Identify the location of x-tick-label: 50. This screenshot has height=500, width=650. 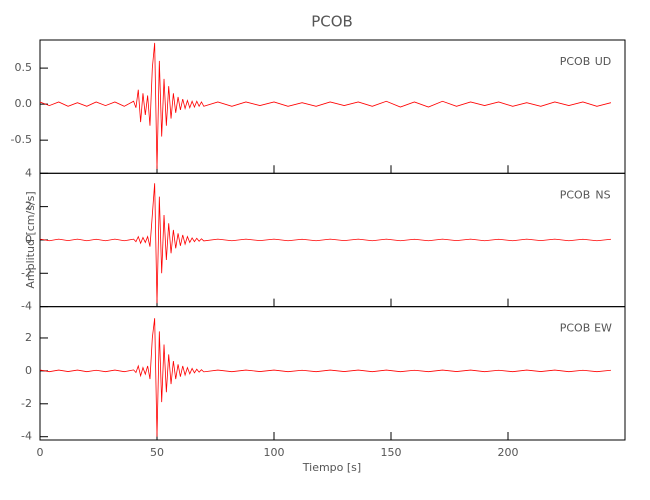
(157, 452).